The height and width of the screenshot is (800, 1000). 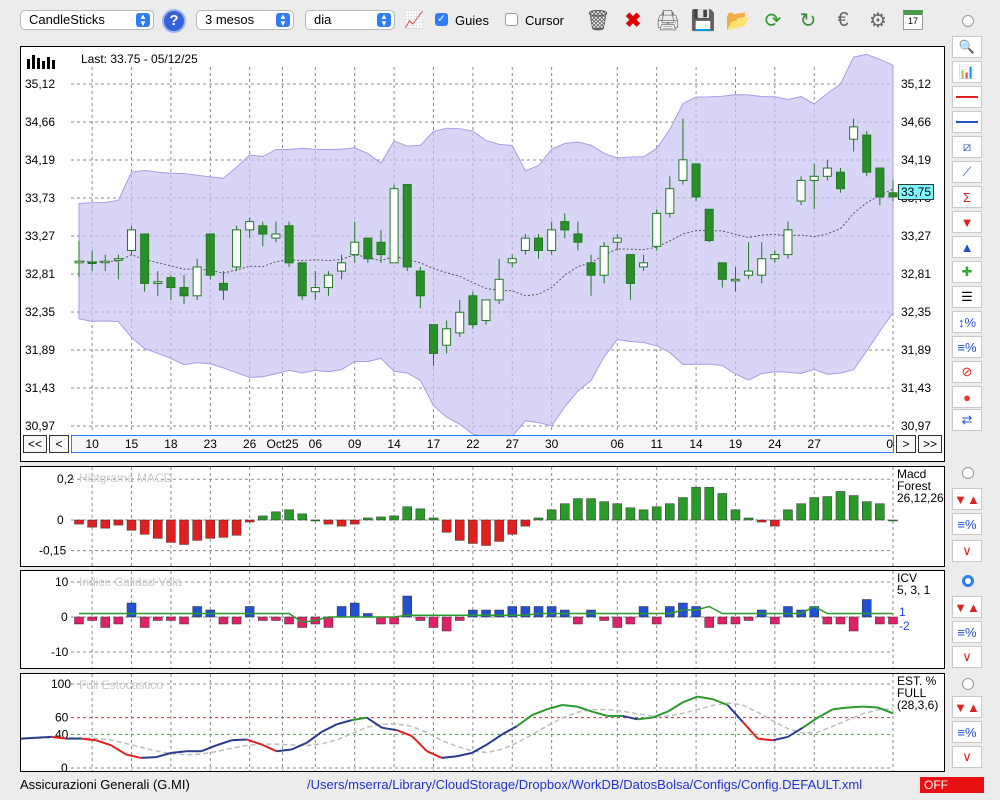 What do you see at coordinates (552, 444) in the screenshot?
I see `x-tick-label: 30` at bounding box center [552, 444].